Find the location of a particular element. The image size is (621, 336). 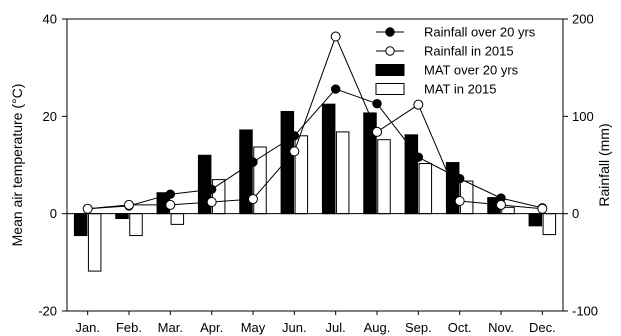

x-tick-label: Jan. is located at coordinates (87, 327).